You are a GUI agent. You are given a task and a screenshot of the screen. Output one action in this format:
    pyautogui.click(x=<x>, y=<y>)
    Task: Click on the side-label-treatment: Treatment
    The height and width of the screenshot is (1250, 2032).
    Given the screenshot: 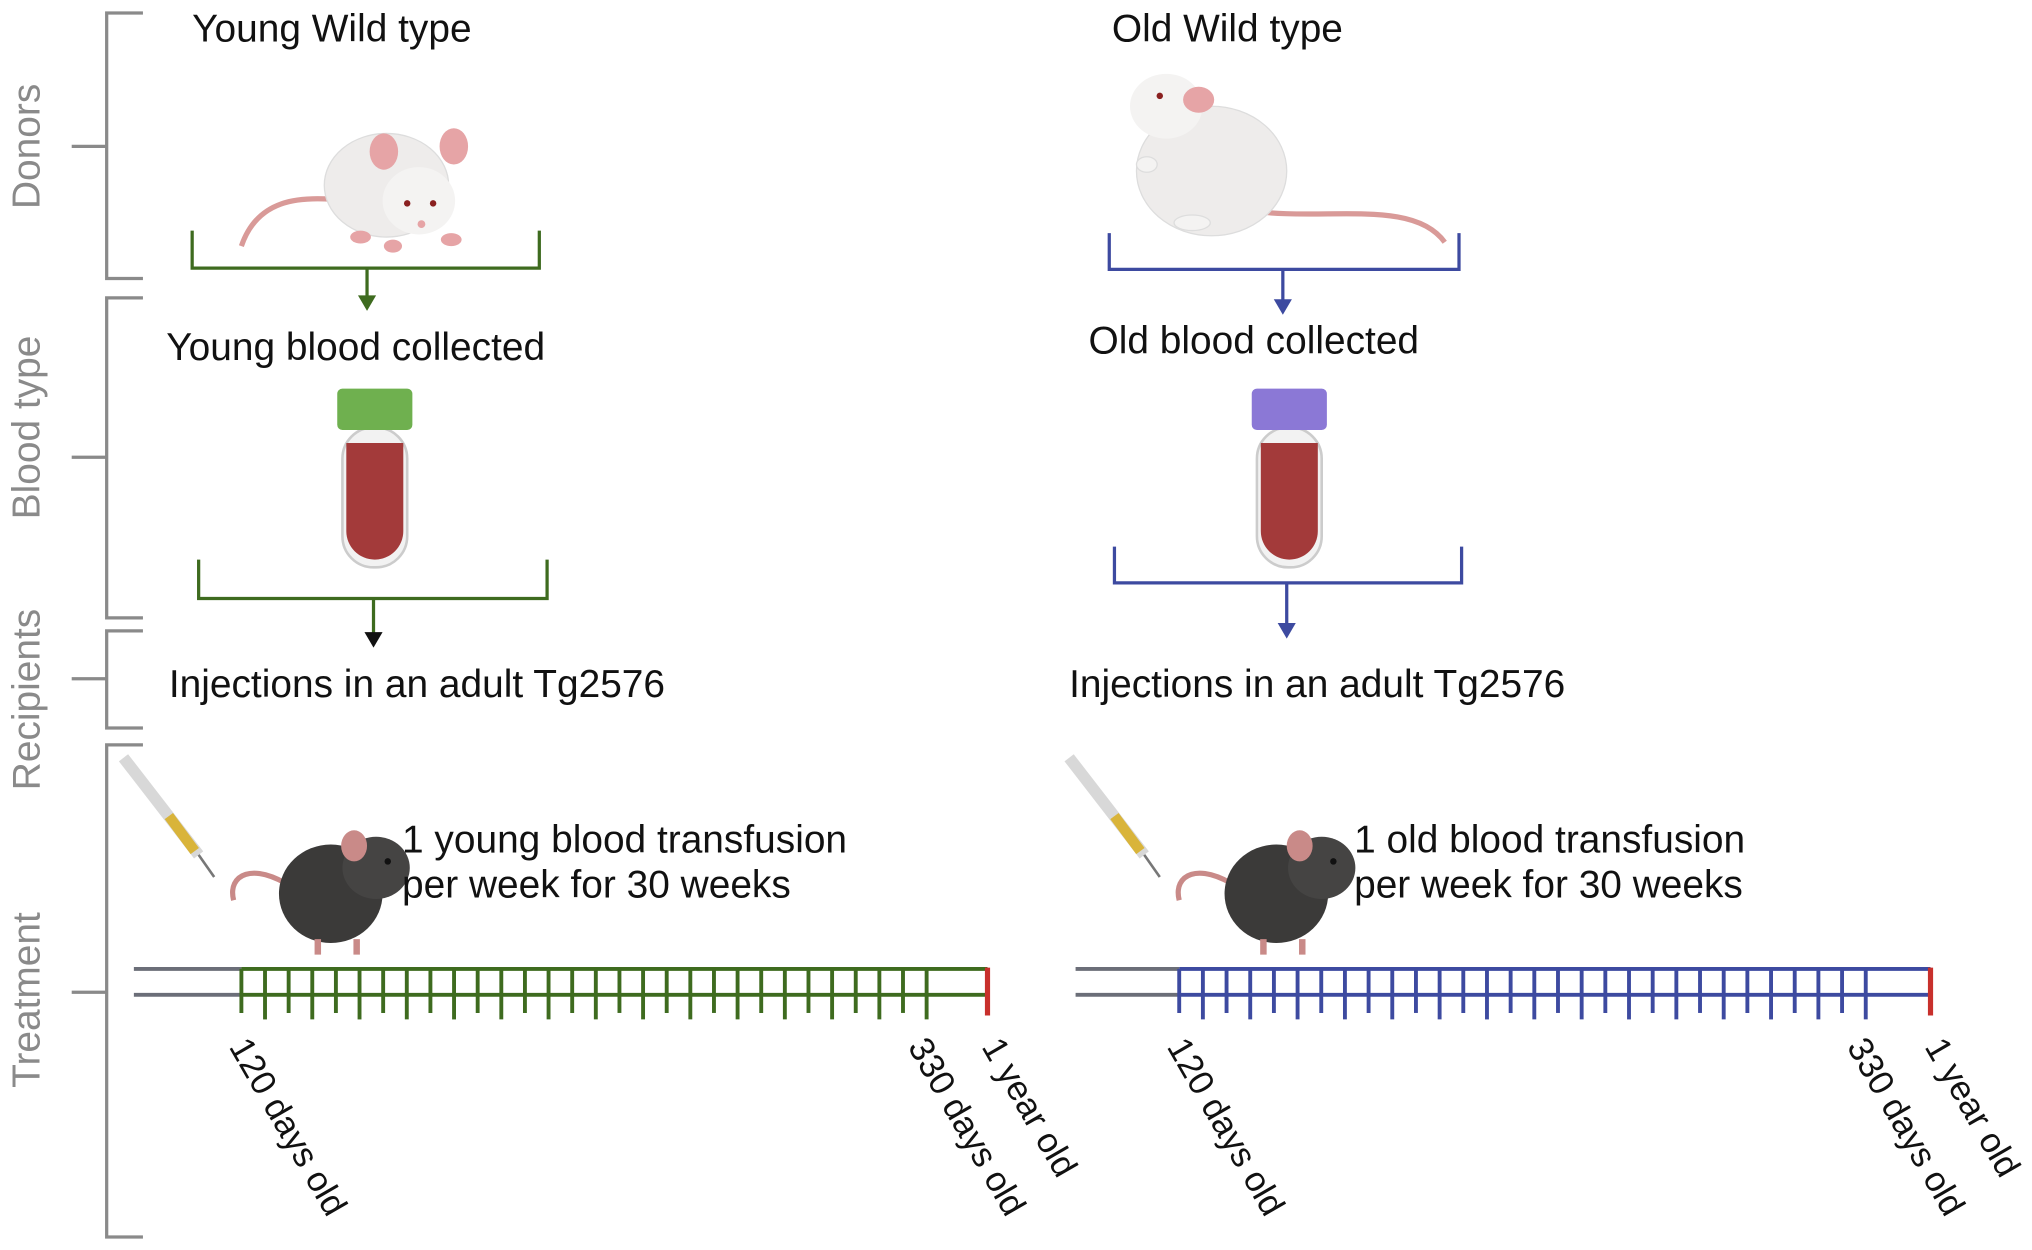 What is the action you would take?
    pyautogui.click(x=26, y=1000)
    